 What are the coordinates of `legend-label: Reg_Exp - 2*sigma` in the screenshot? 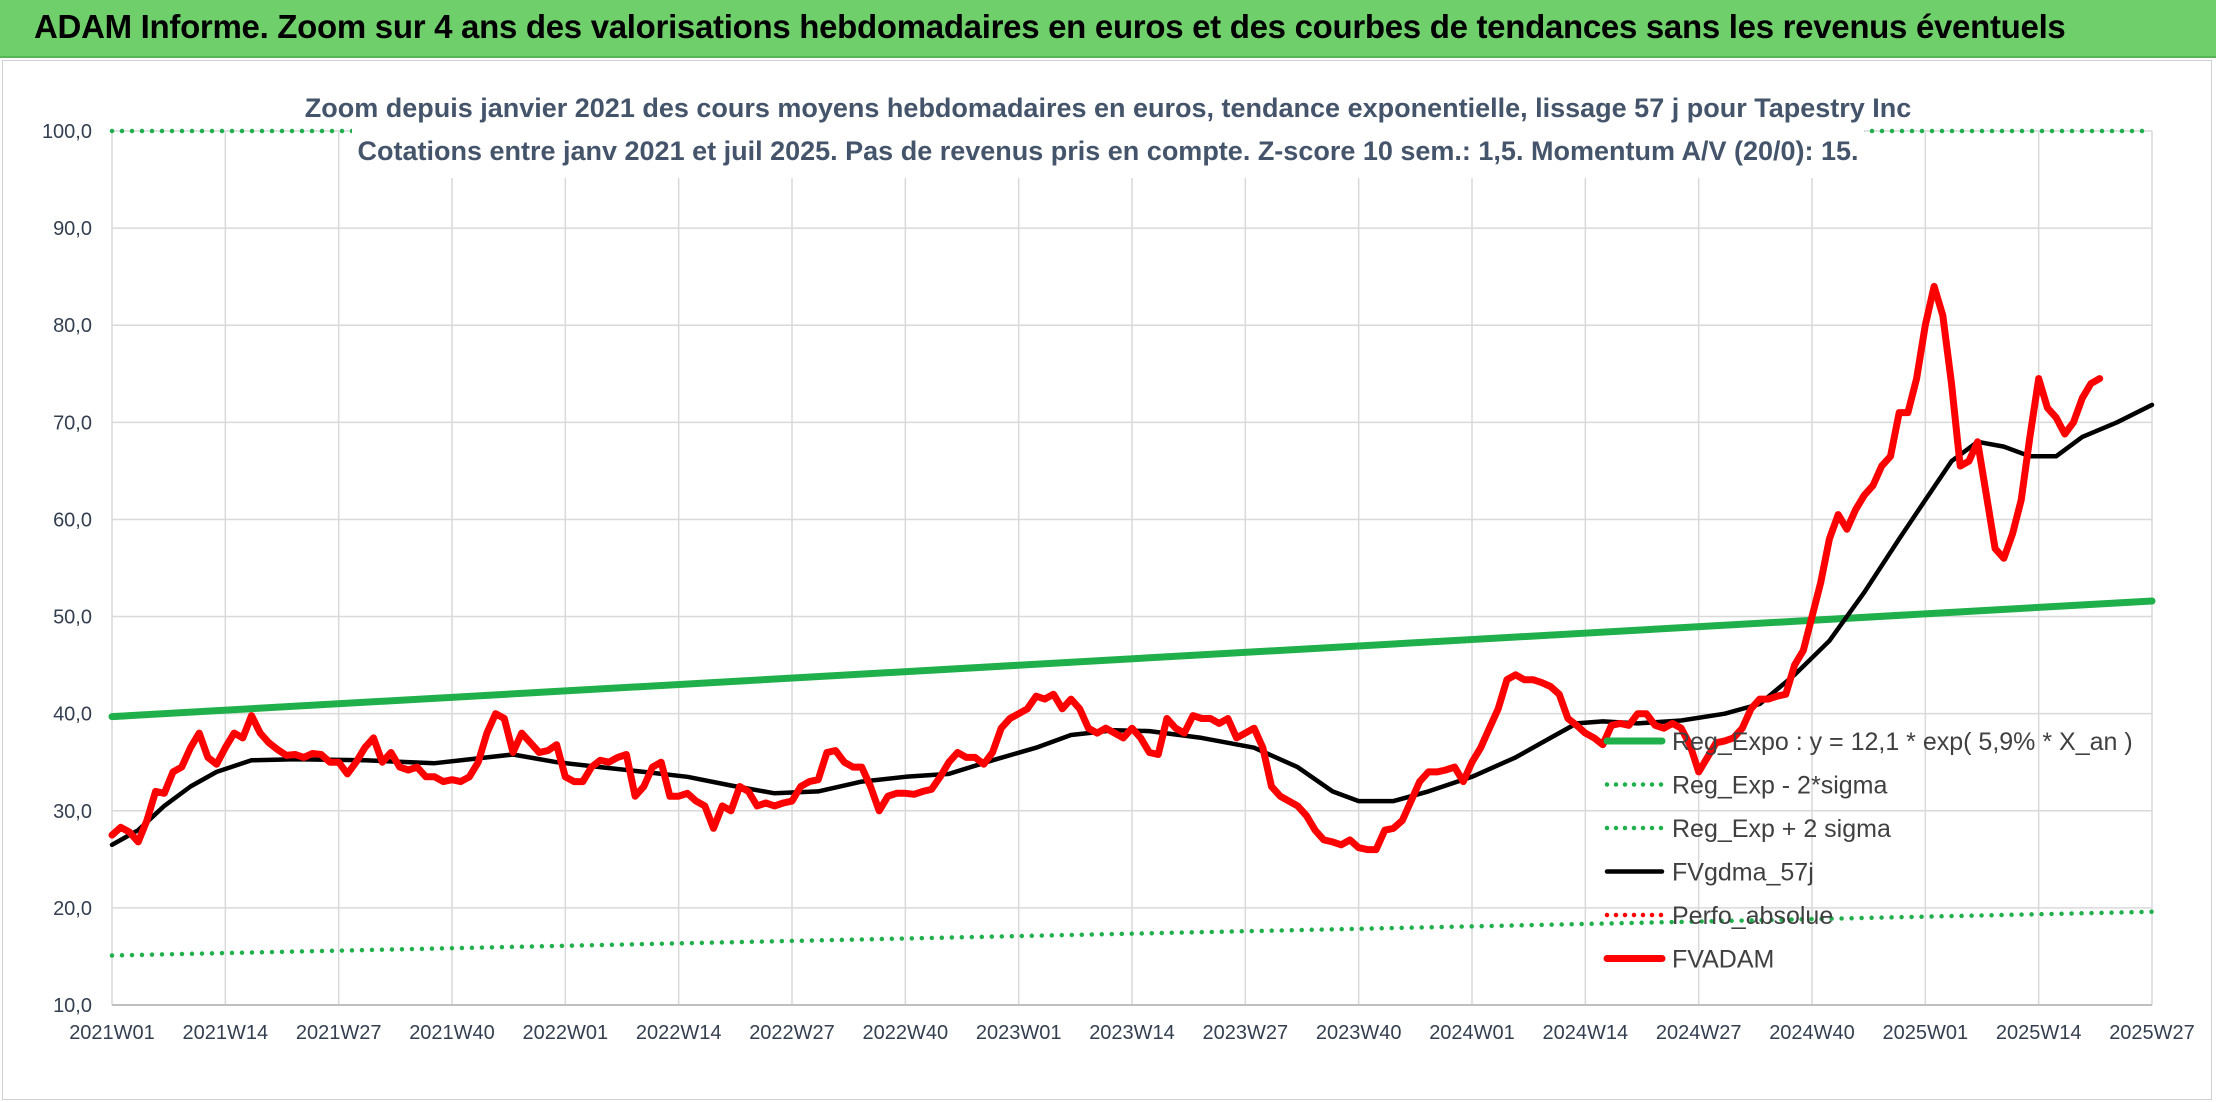 It's located at (1779, 786).